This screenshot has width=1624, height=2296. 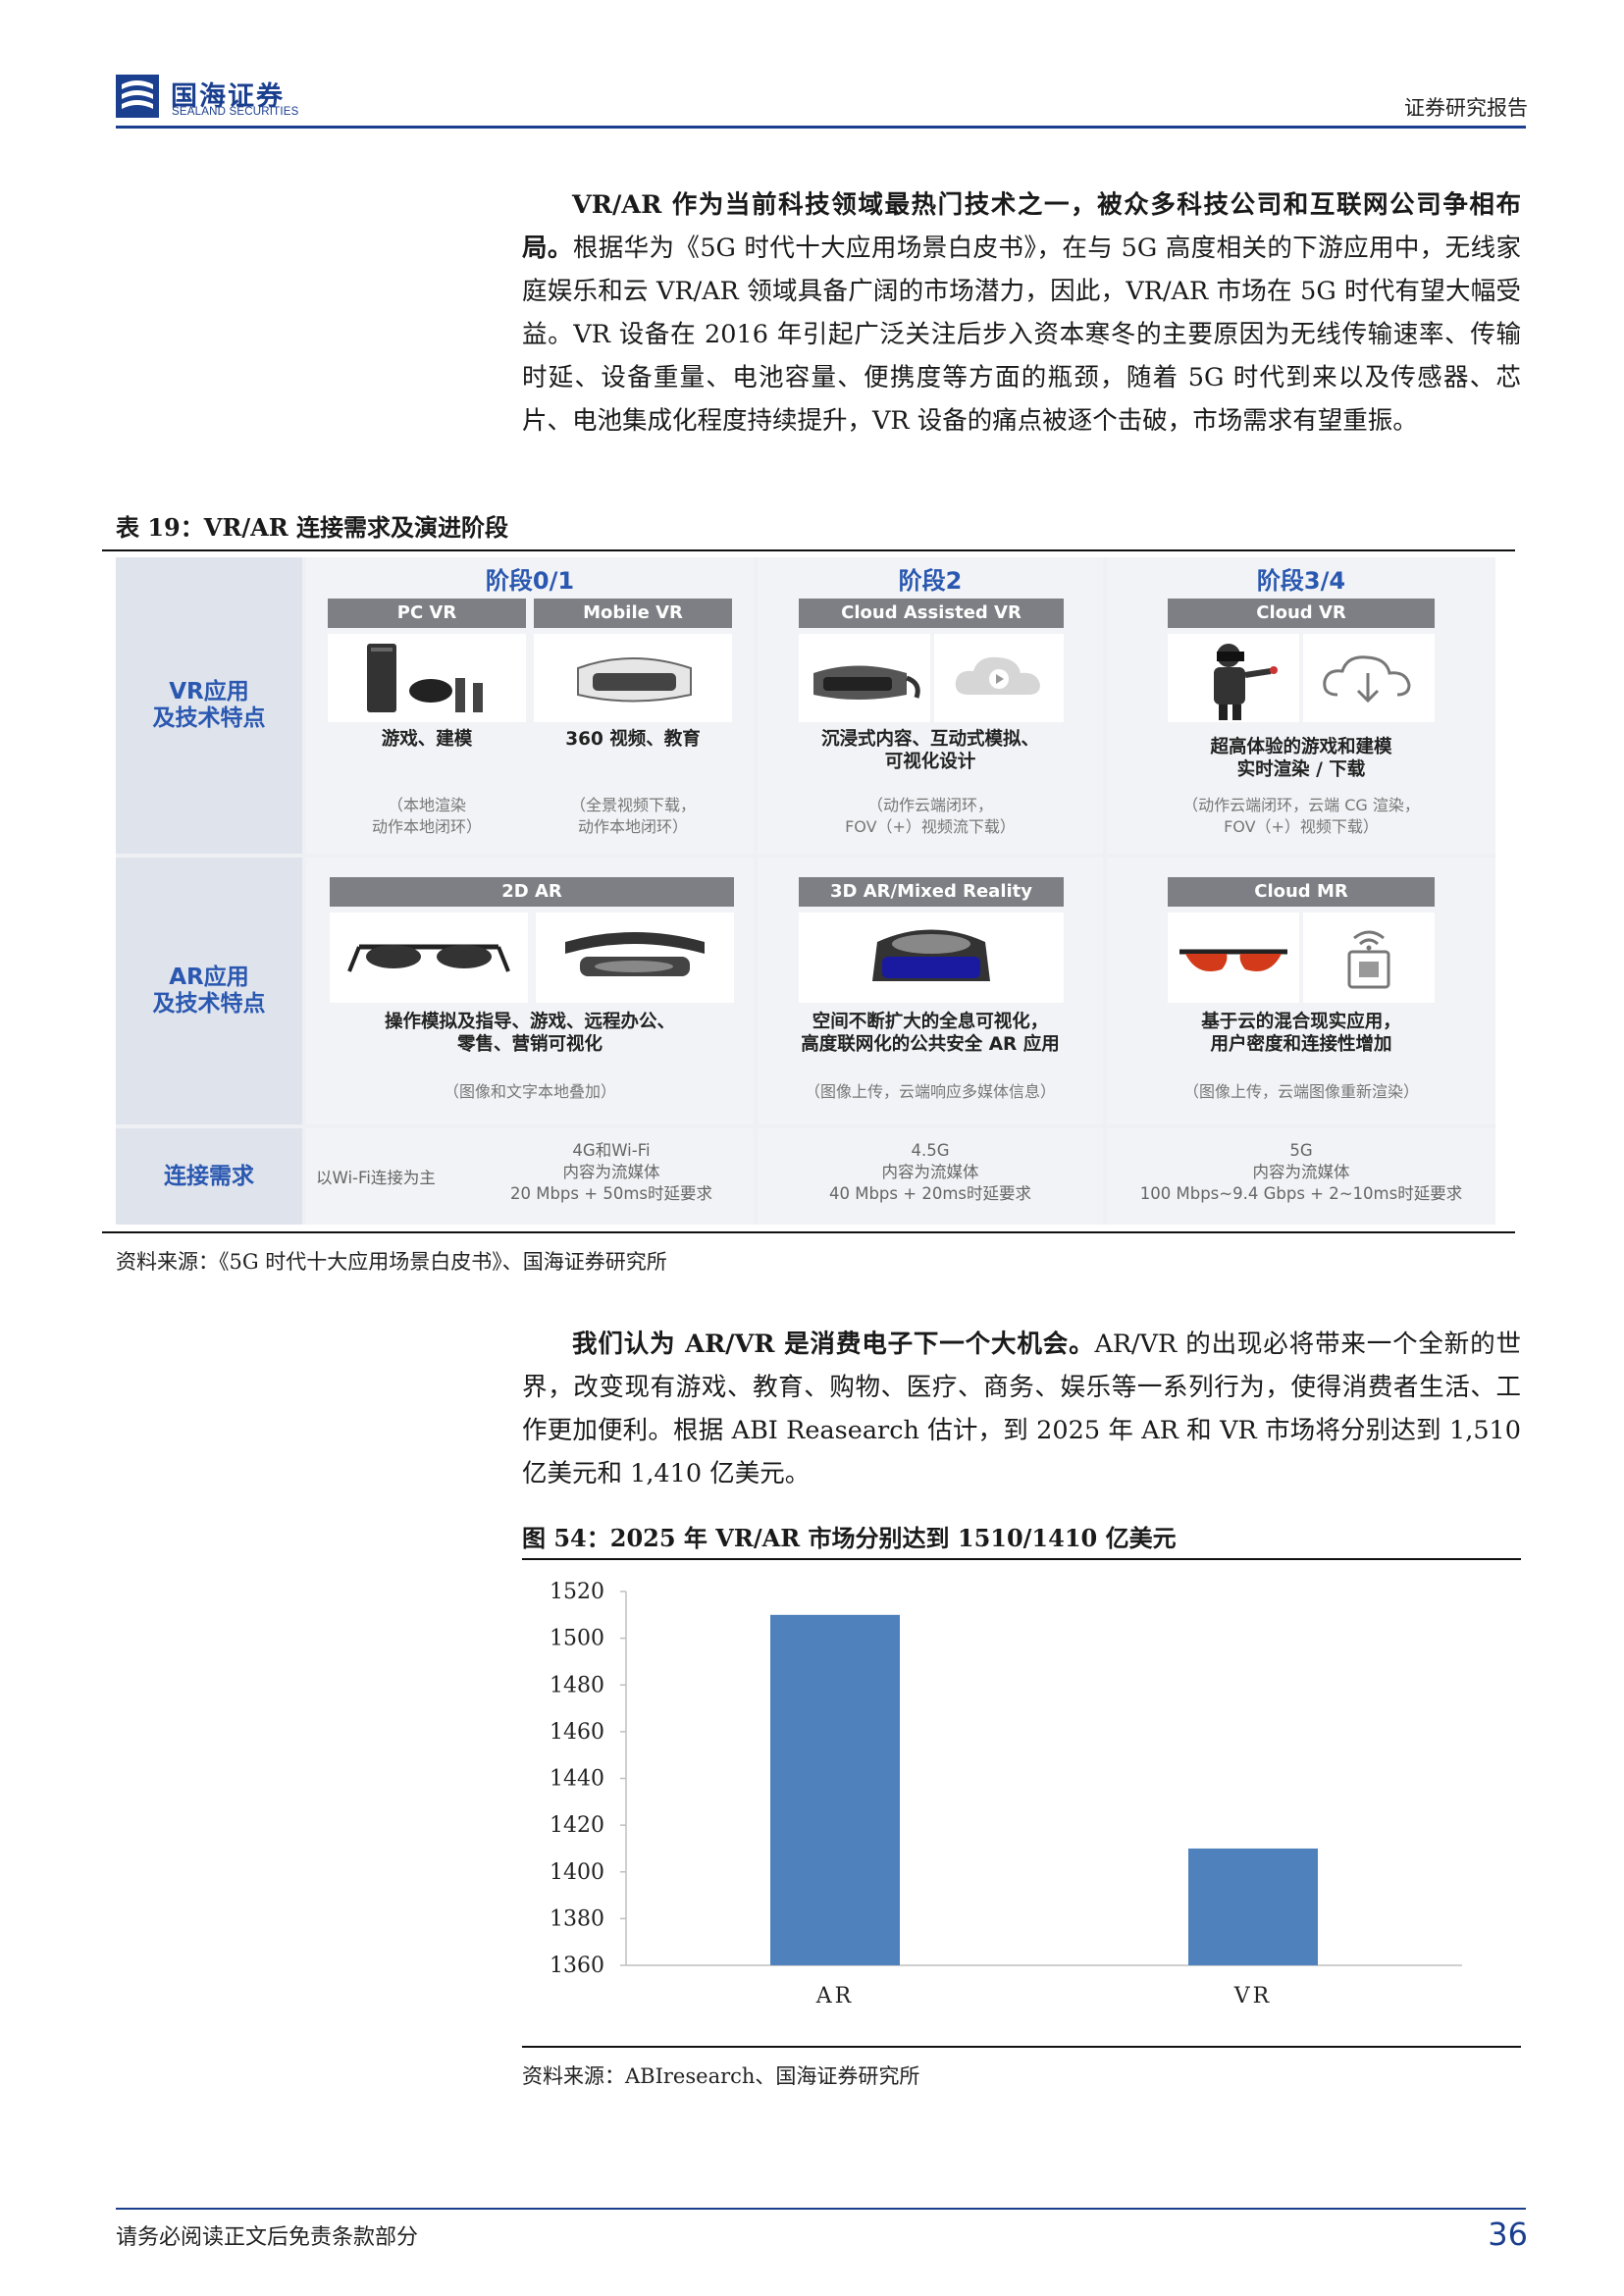 I want to click on tag-mobile-vr: Mobile VR, so click(x=633, y=613).